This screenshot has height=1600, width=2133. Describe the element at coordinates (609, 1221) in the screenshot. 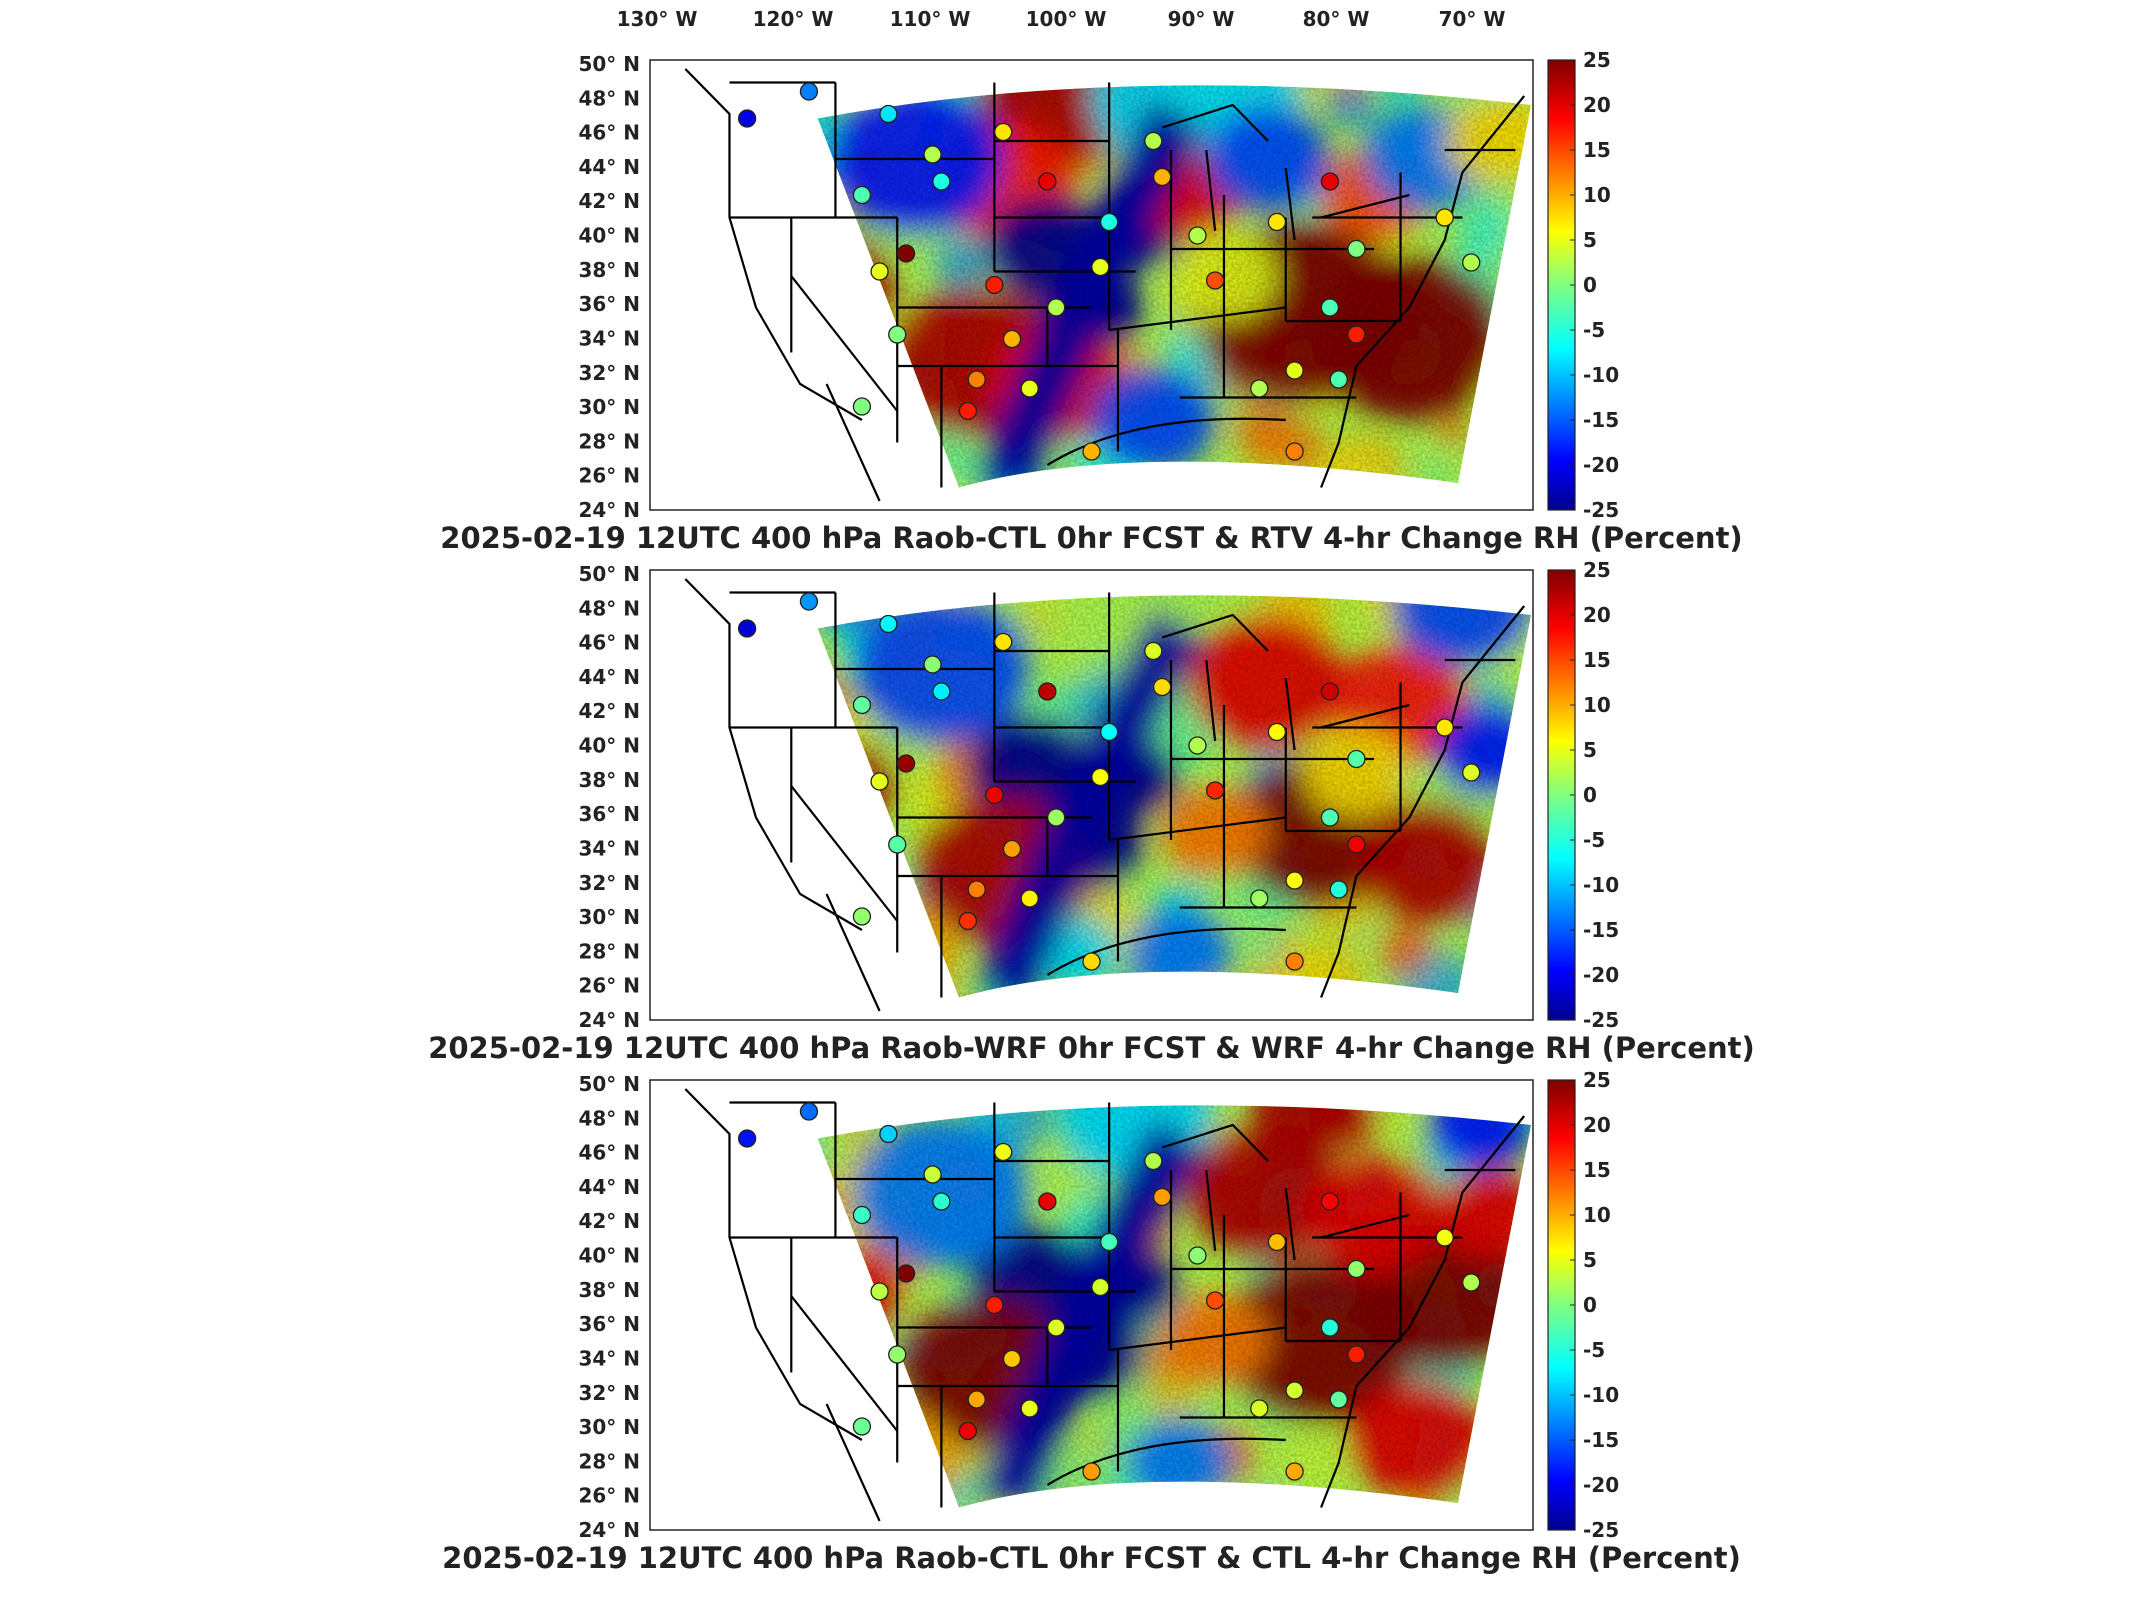

I see `latitude-label: 42° N` at that location.